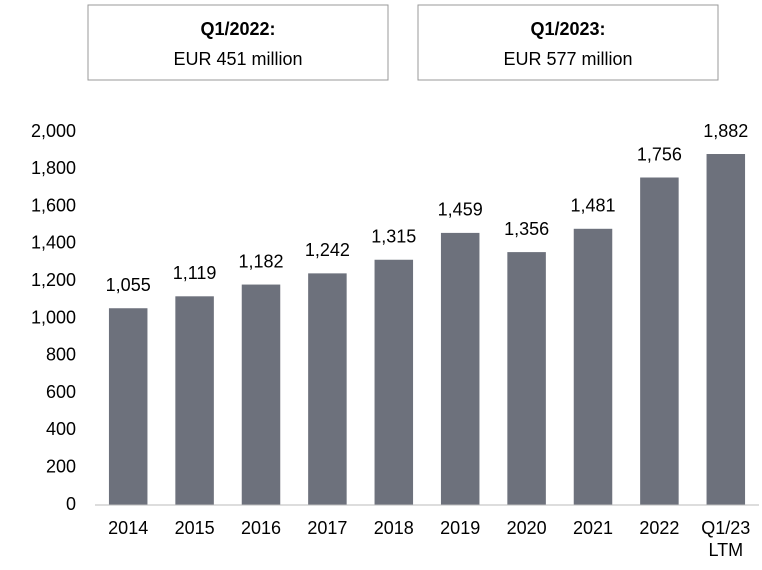 Image resolution: width=762 pixels, height=570 pixels. Describe the element at coordinates (393, 237) in the screenshot. I see `data-label: 1,315` at that location.